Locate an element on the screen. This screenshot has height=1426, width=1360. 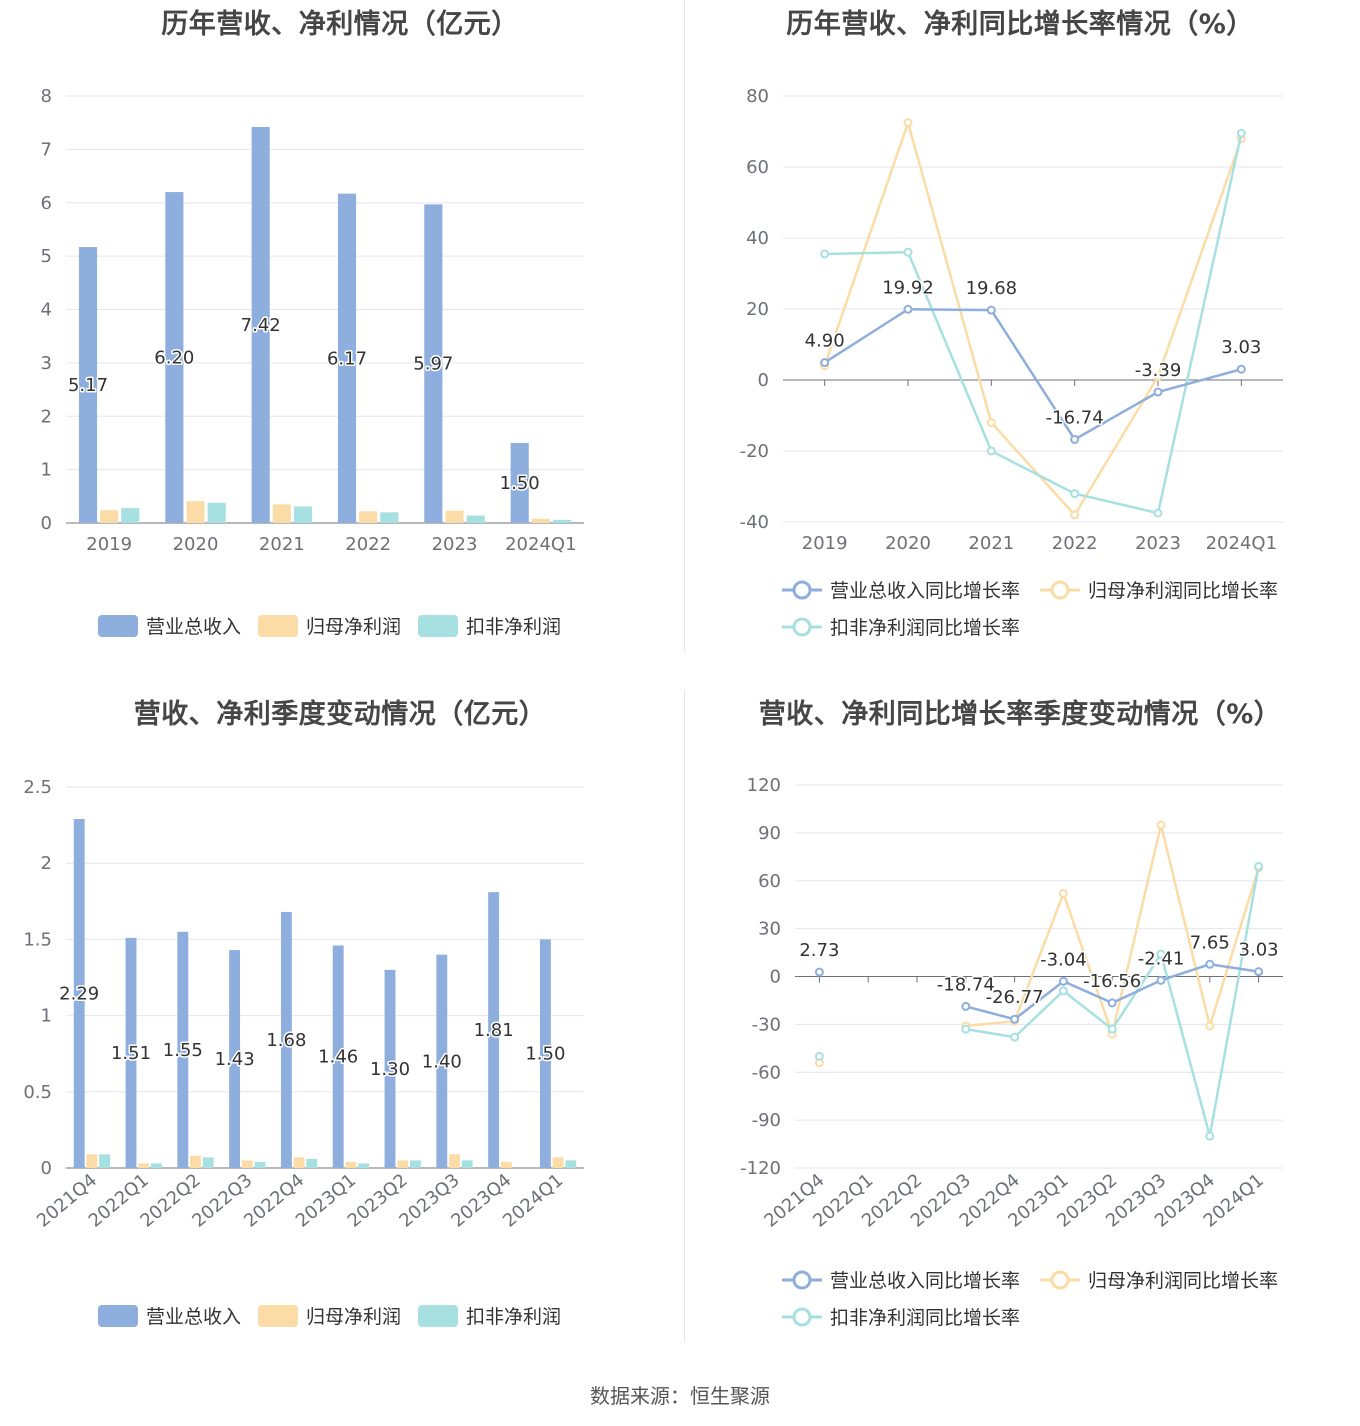
data-label: 1.68 is located at coordinates (286, 1040).